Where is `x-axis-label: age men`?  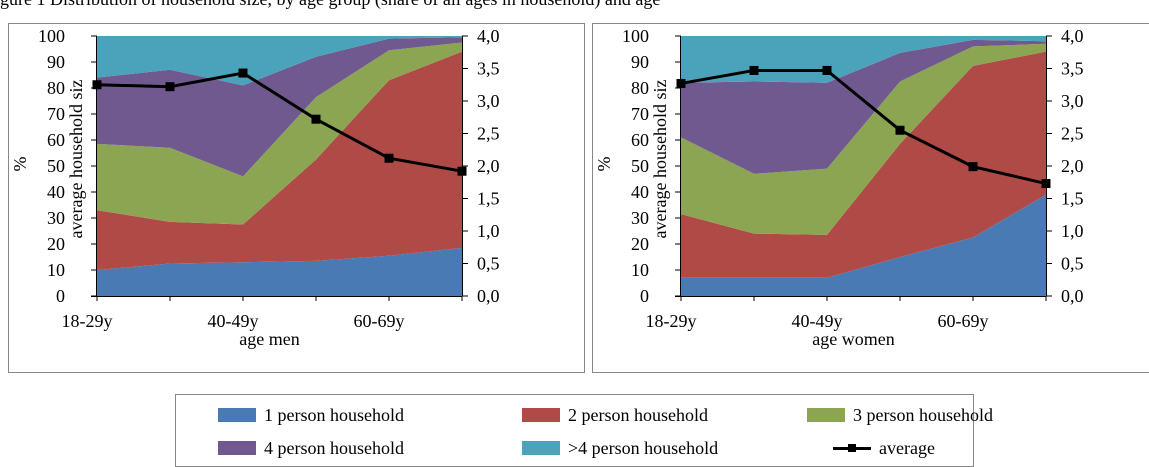 x-axis-label: age men is located at coordinates (269, 339).